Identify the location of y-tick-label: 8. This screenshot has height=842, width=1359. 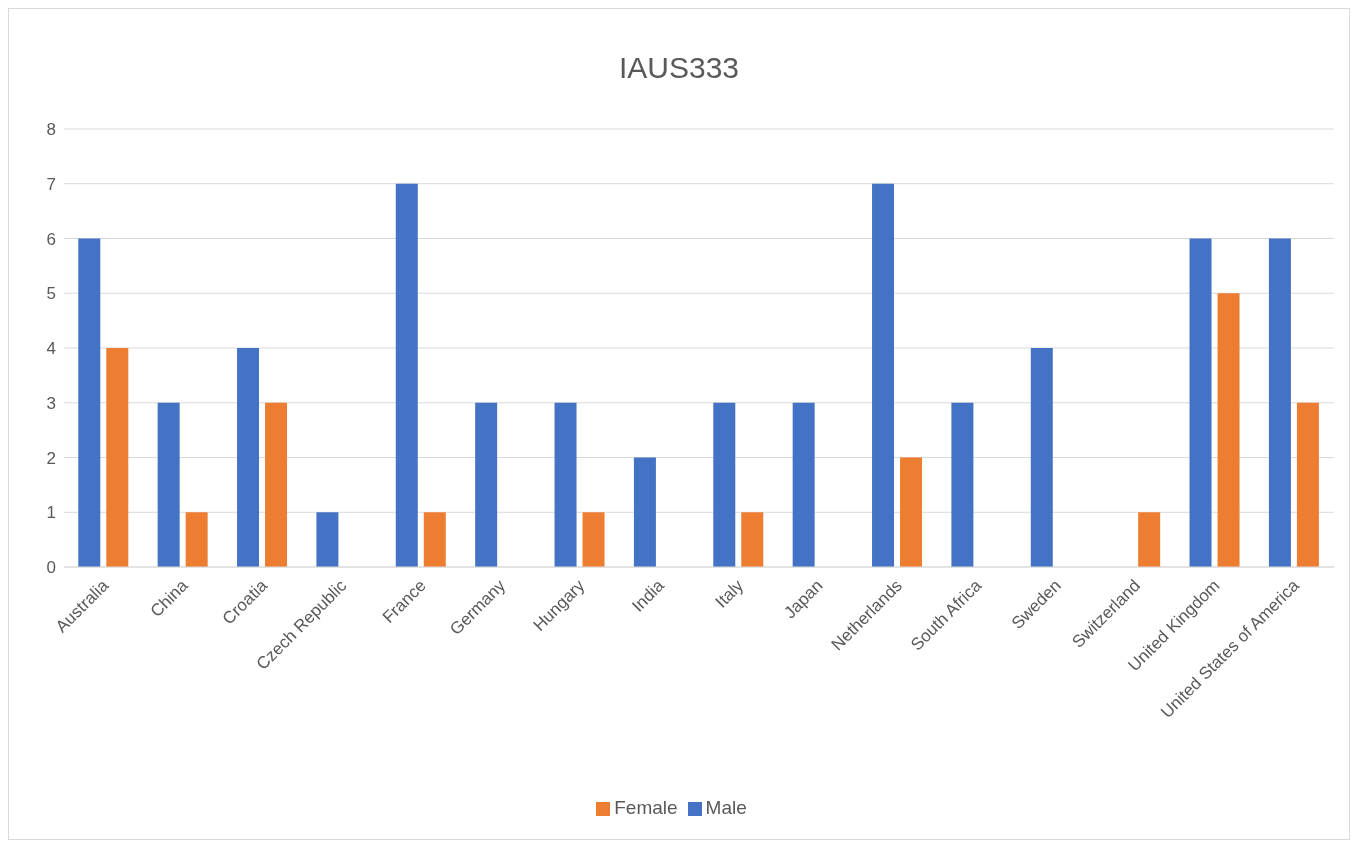
(51, 130).